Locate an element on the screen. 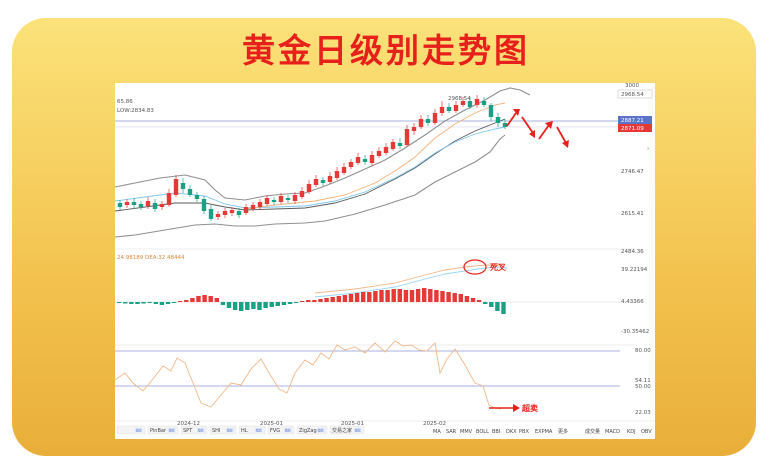 This screenshot has width=772, height=474. indicator-button-boll: BOLL is located at coordinates (482, 432).